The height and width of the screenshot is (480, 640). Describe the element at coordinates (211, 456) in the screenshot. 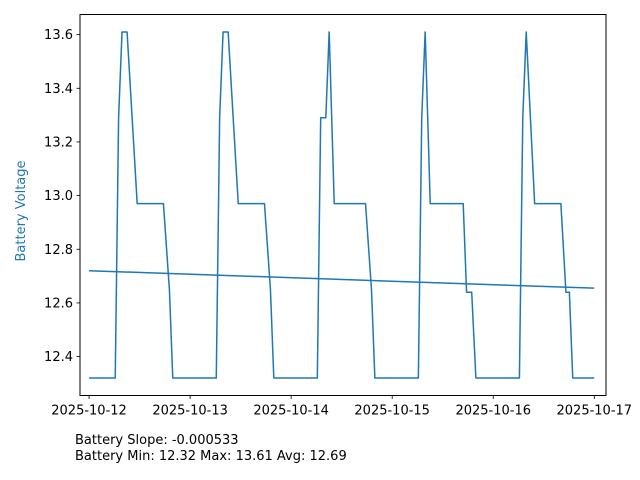

I see `battery-summary-text: Battery Min: 12.32 Max: 13.61 Avg: 12.69` at that location.